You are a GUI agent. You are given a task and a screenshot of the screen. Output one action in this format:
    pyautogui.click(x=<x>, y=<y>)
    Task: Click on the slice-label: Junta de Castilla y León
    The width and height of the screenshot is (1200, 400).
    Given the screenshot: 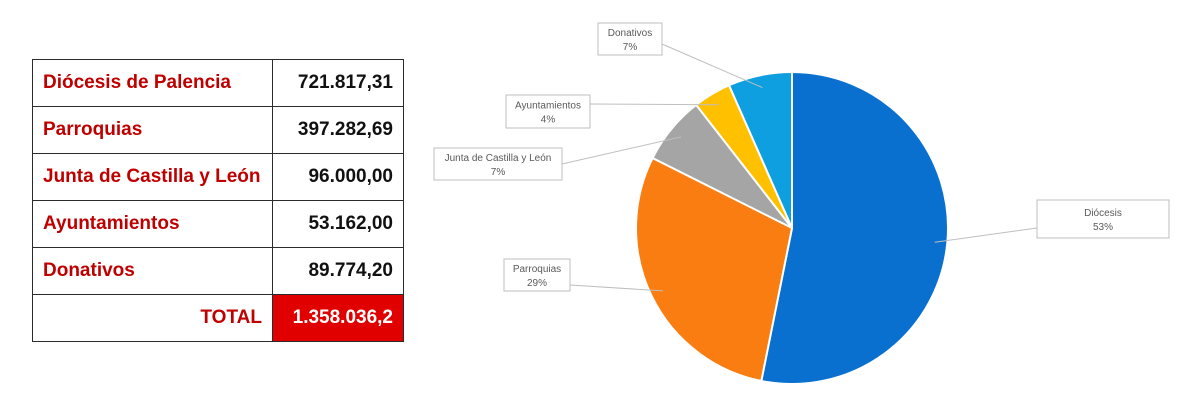 What is the action you would take?
    pyautogui.click(x=498, y=158)
    